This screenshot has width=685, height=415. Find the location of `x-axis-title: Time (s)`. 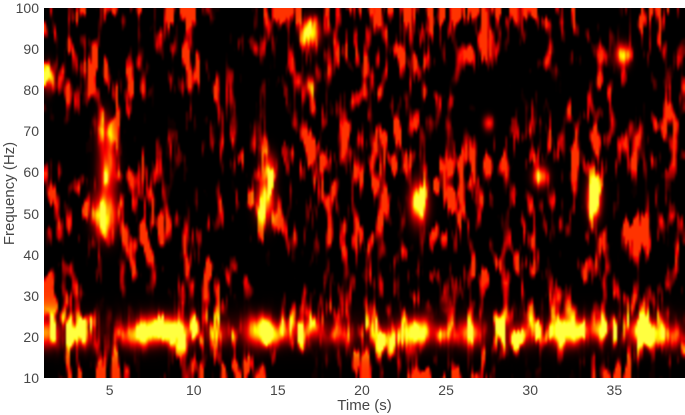

x-axis-title: Time (s) is located at coordinates (364, 405).